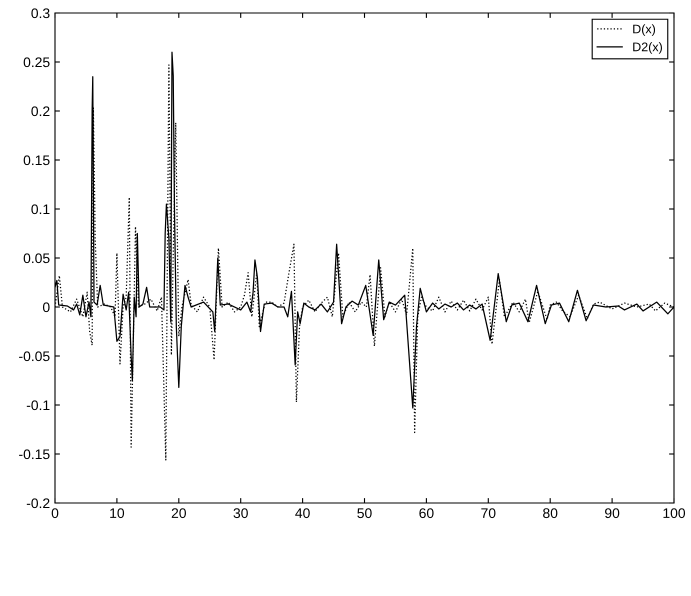 The width and height of the screenshot is (691, 596). What do you see at coordinates (40, 13) in the screenshot?
I see `y-tick-label: 0.3` at bounding box center [40, 13].